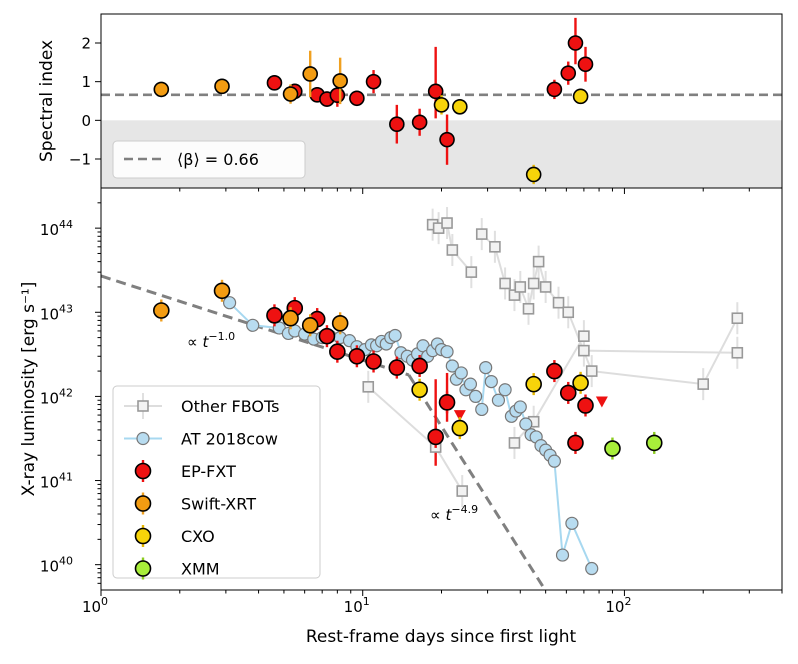 This screenshot has width=798, height=664. I want to click on legend-label: CXO, so click(198, 536).